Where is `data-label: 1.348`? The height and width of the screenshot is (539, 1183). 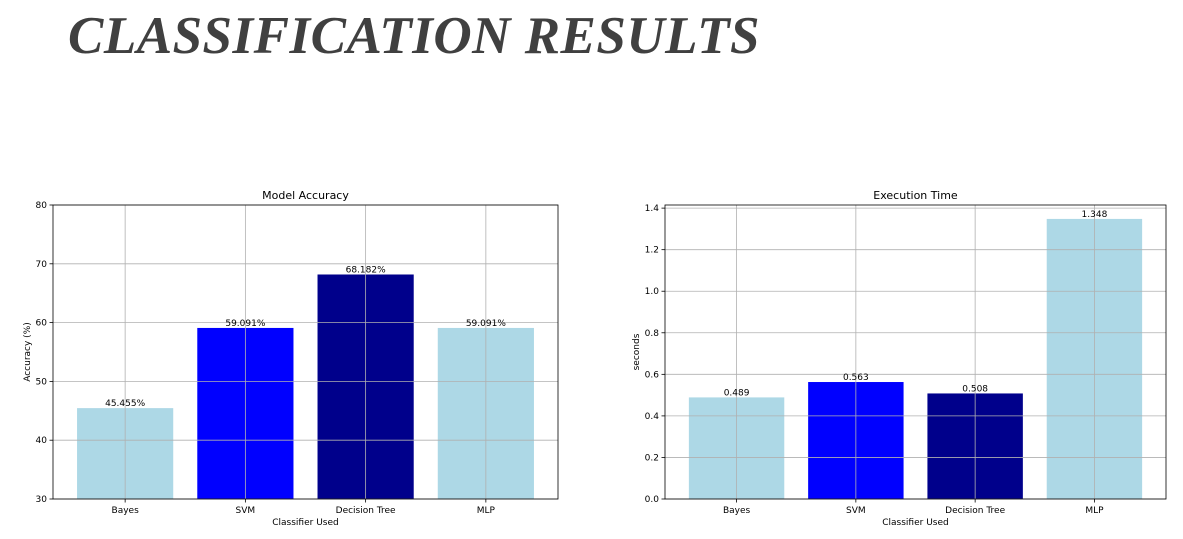
data-label: 1.348 is located at coordinates (1095, 215).